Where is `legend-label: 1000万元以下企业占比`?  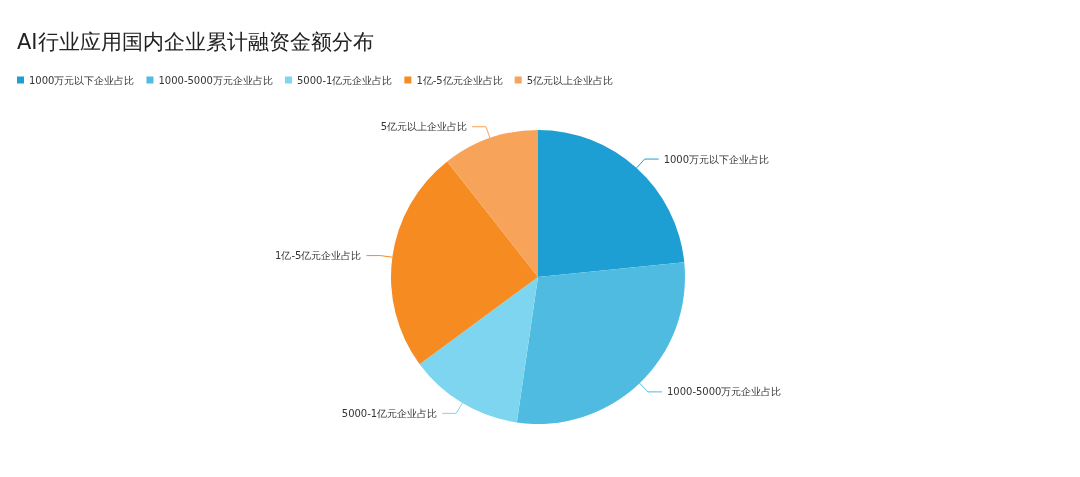 legend-label: 1000万元以下企业占比 is located at coordinates (82, 80).